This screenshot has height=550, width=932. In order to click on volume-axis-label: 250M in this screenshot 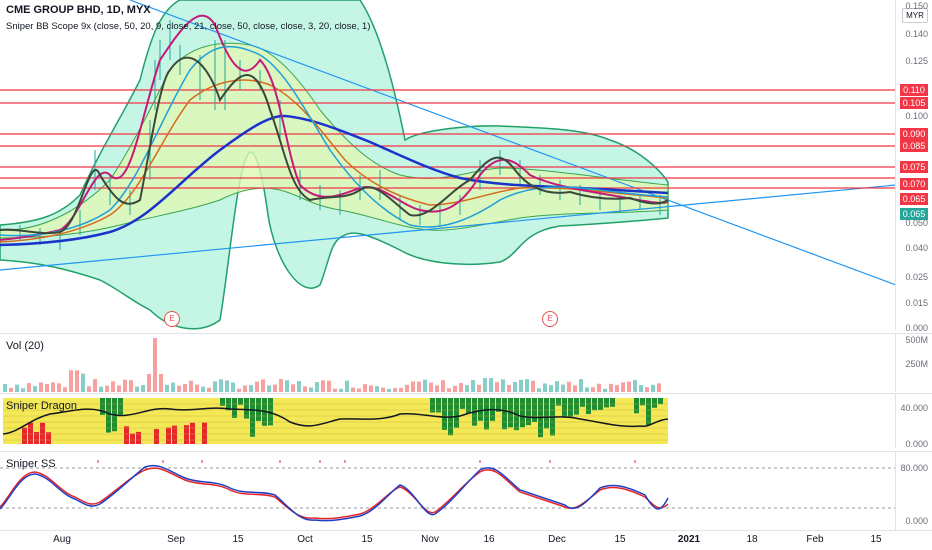, I will do `click(916, 364)`.